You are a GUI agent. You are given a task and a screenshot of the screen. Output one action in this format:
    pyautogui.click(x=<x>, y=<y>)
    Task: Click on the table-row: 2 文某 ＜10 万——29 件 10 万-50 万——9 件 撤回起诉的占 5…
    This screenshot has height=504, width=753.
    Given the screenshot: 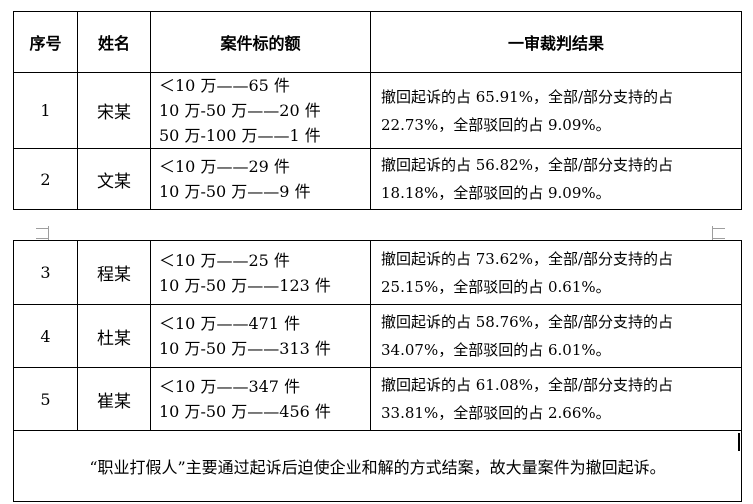 What is the action you would take?
    pyautogui.click(x=377, y=179)
    